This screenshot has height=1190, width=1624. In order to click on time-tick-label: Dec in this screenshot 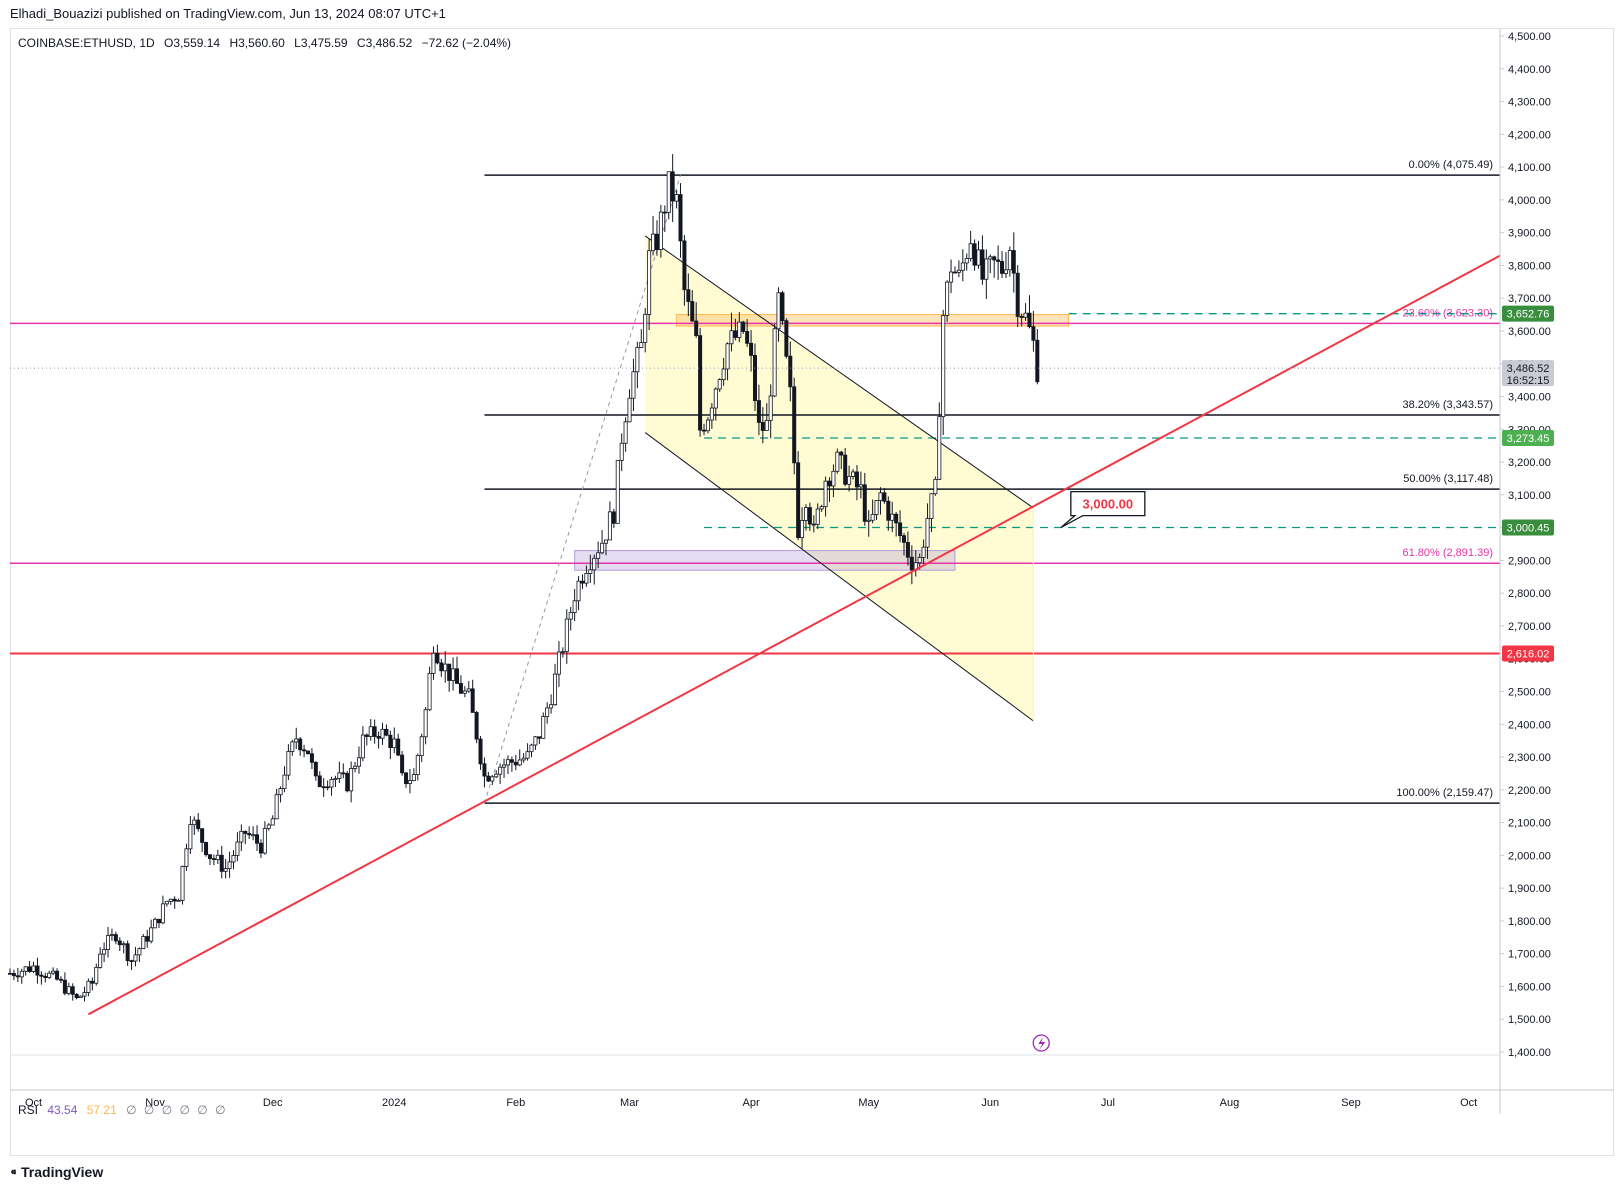, I will do `click(273, 1103)`.